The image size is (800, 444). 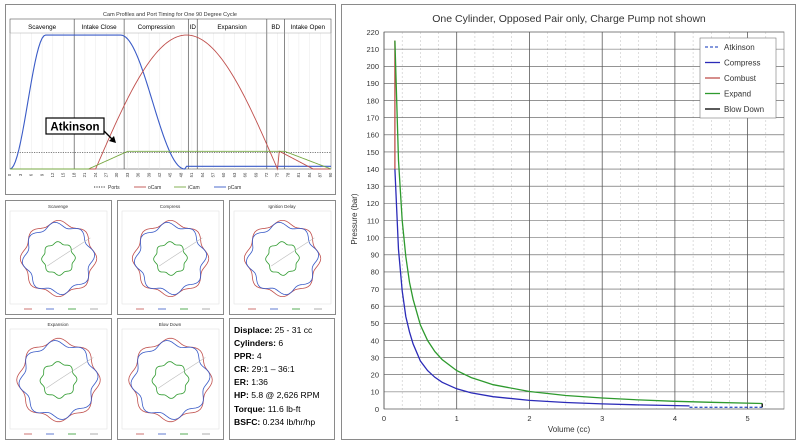 I want to click on pv-x-tick-label: 0, so click(x=384, y=418).